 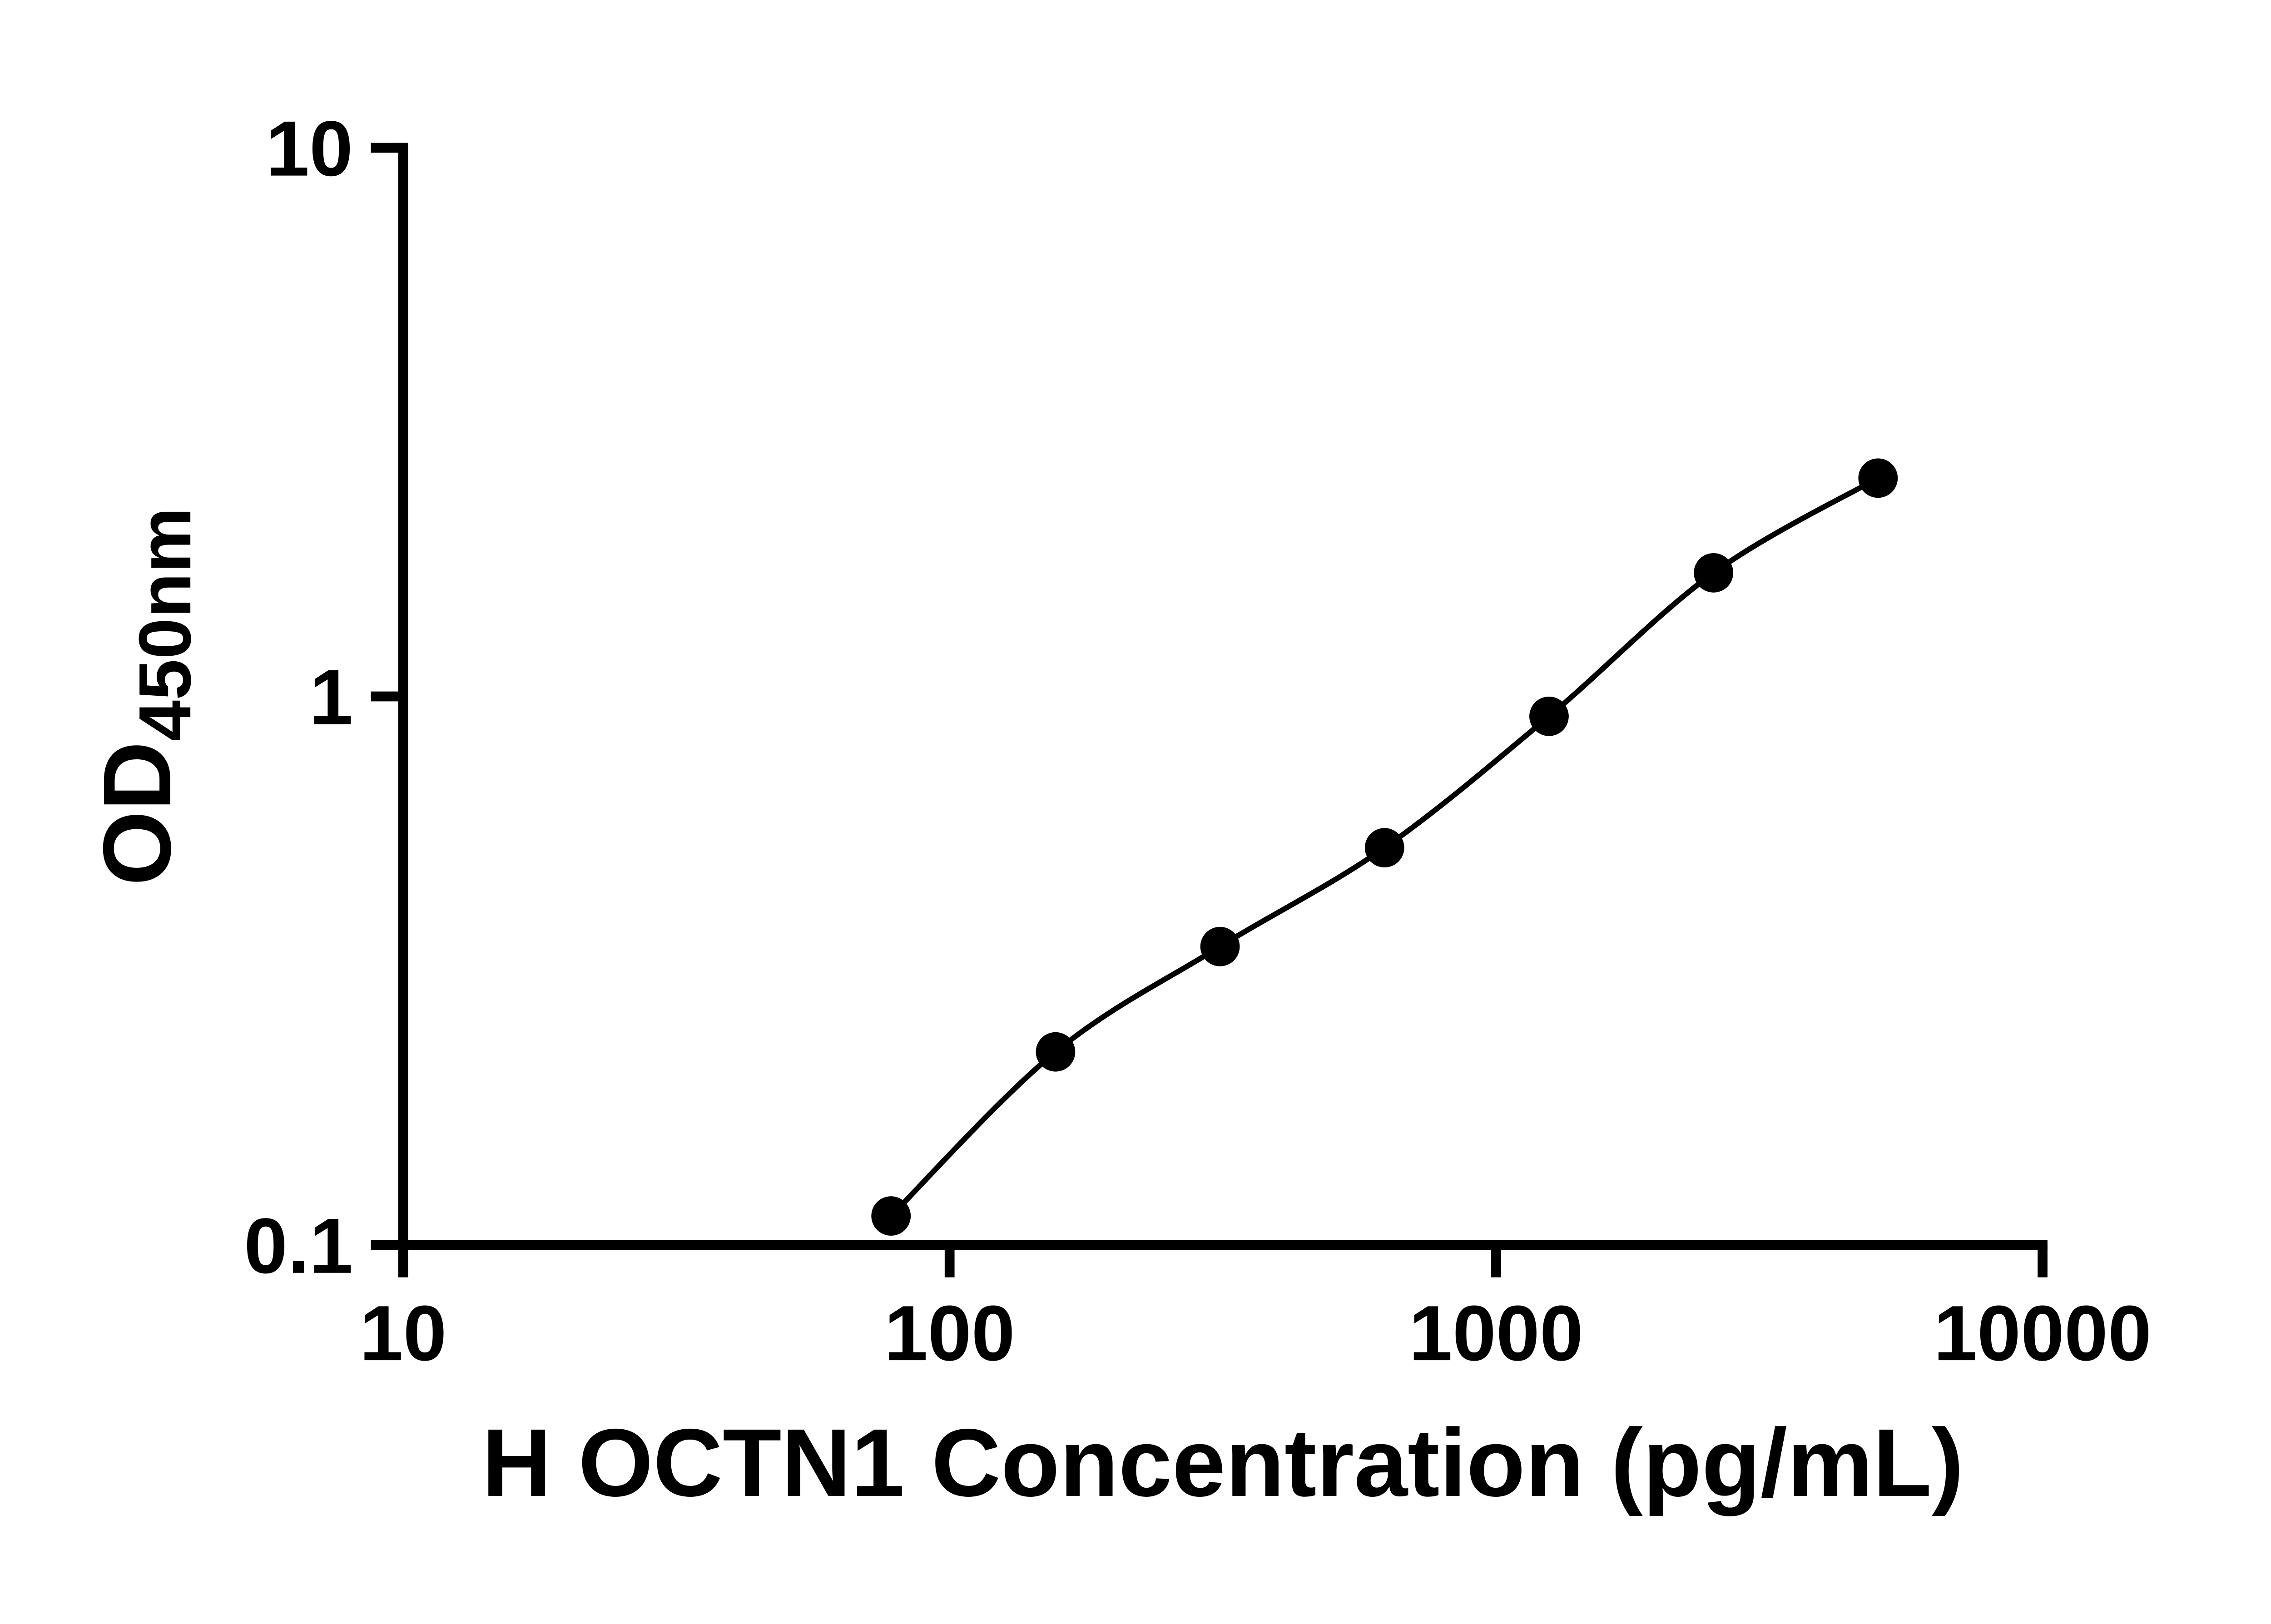 What do you see at coordinates (950, 1333) in the screenshot?
I see `x-tick-label: 100` at bounding box center [950, 1333].